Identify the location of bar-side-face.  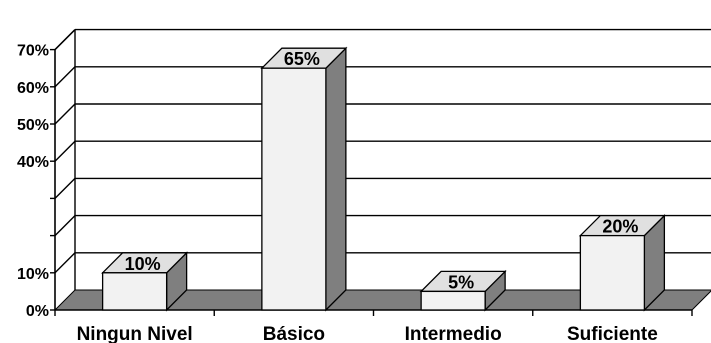
(336, 179).